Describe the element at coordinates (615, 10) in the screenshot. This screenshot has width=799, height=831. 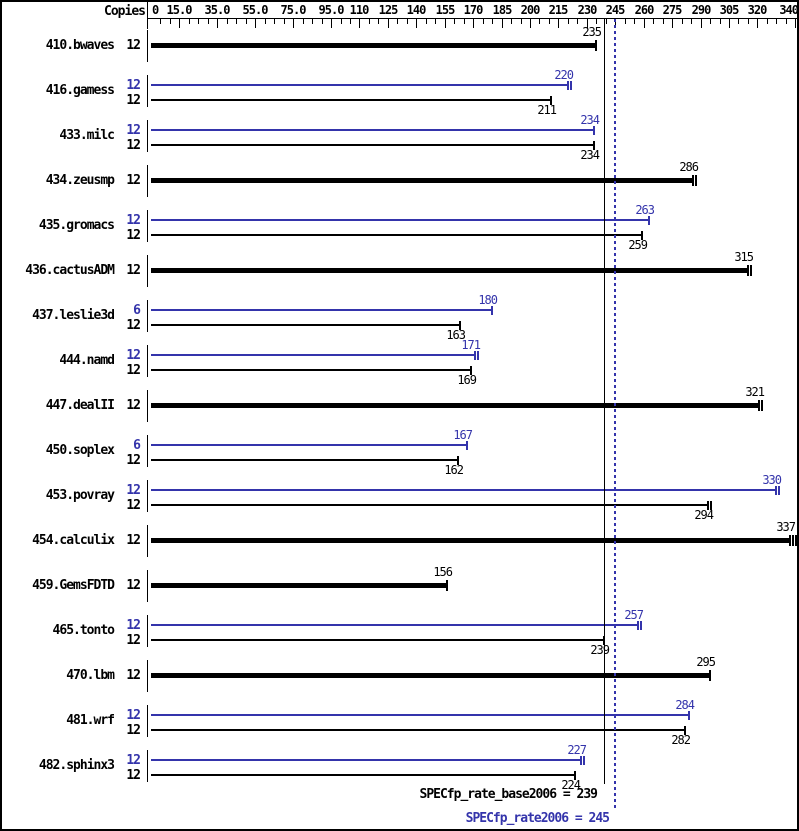
I see `axis-tick-label: 245` at that location.